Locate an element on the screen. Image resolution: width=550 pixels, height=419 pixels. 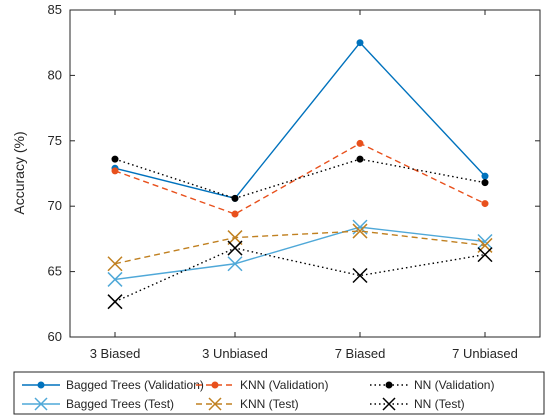
legend-label-3: KNN (Test) is located at coordinates (269, 404).